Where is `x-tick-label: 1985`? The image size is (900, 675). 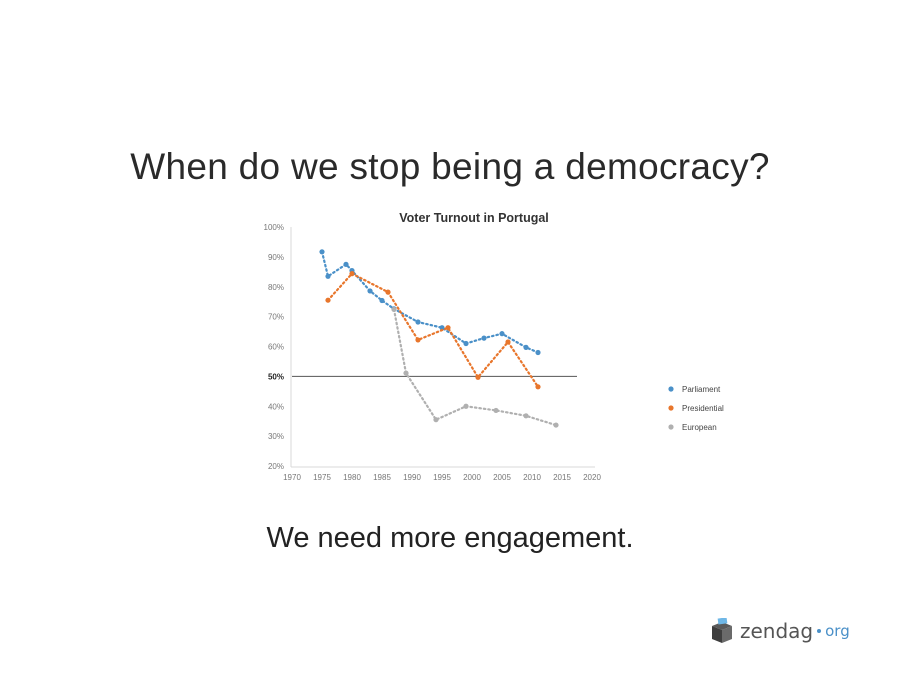 x-tick-label: 1985 is located at coordinates (382, 477).